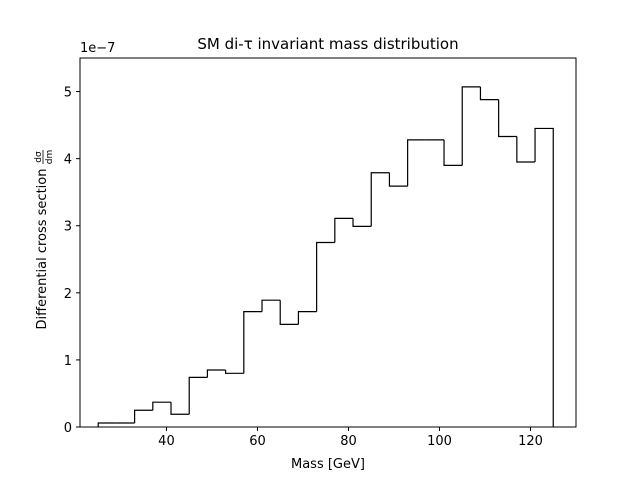 The image size is (640, 480). What do you see at coordinates (68, 93) in the screenshot?
I see `y-tick-label: 5` at bounding box center [68, 93].